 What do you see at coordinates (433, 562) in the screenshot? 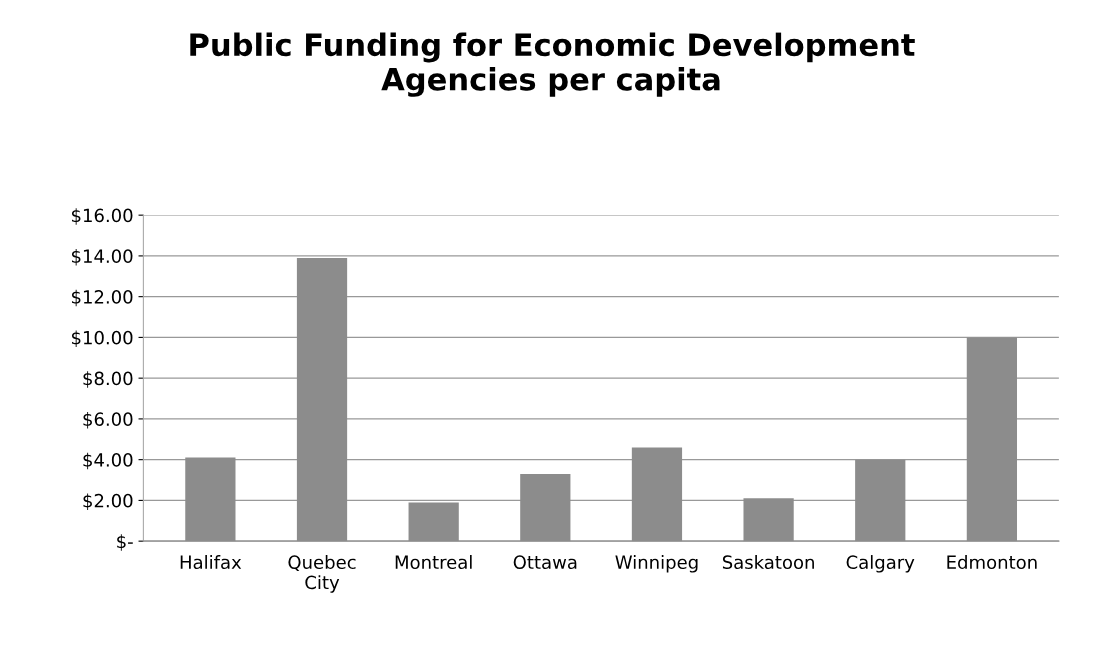
I see `x-tick-label: Montreal` at bounding box center [433, 562].